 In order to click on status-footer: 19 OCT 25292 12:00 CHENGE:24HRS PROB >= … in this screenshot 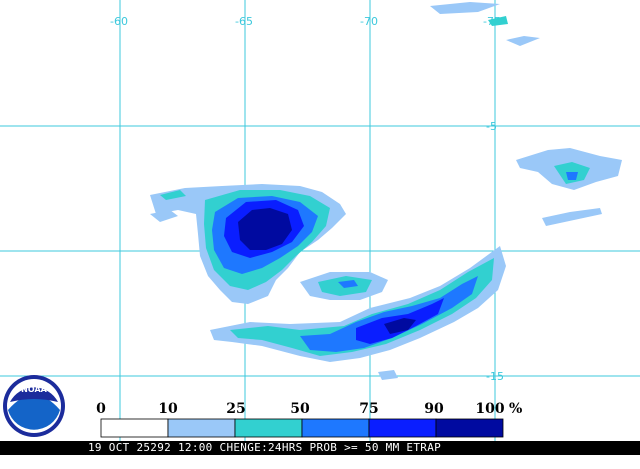, I will do `click(320, 448)`.